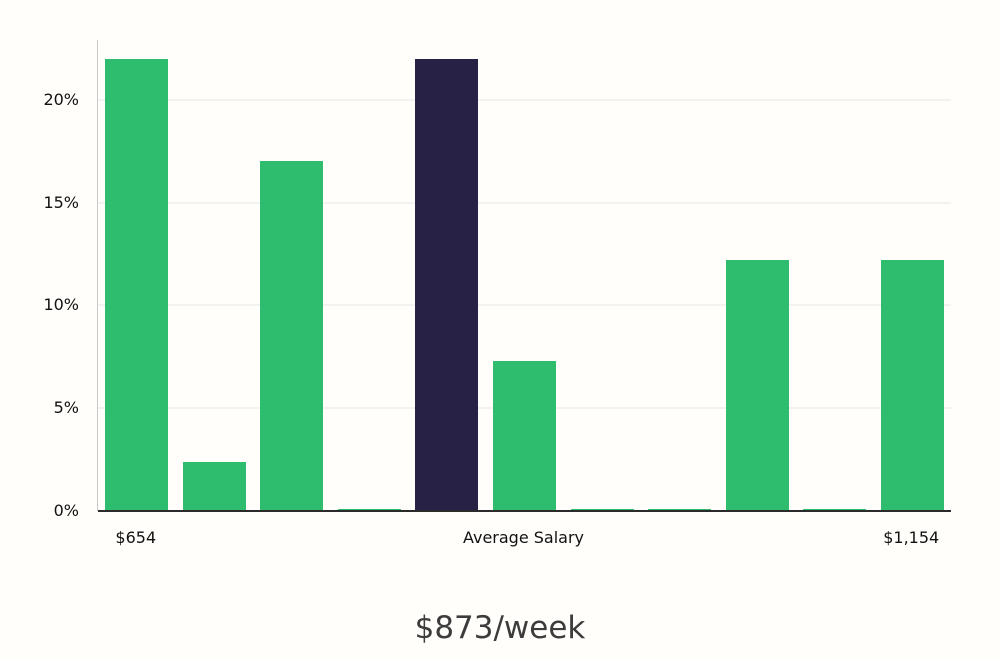 The height and width of the screenshot is (660, 1000). I want to click on average-salary-bar, so click(447, 284).